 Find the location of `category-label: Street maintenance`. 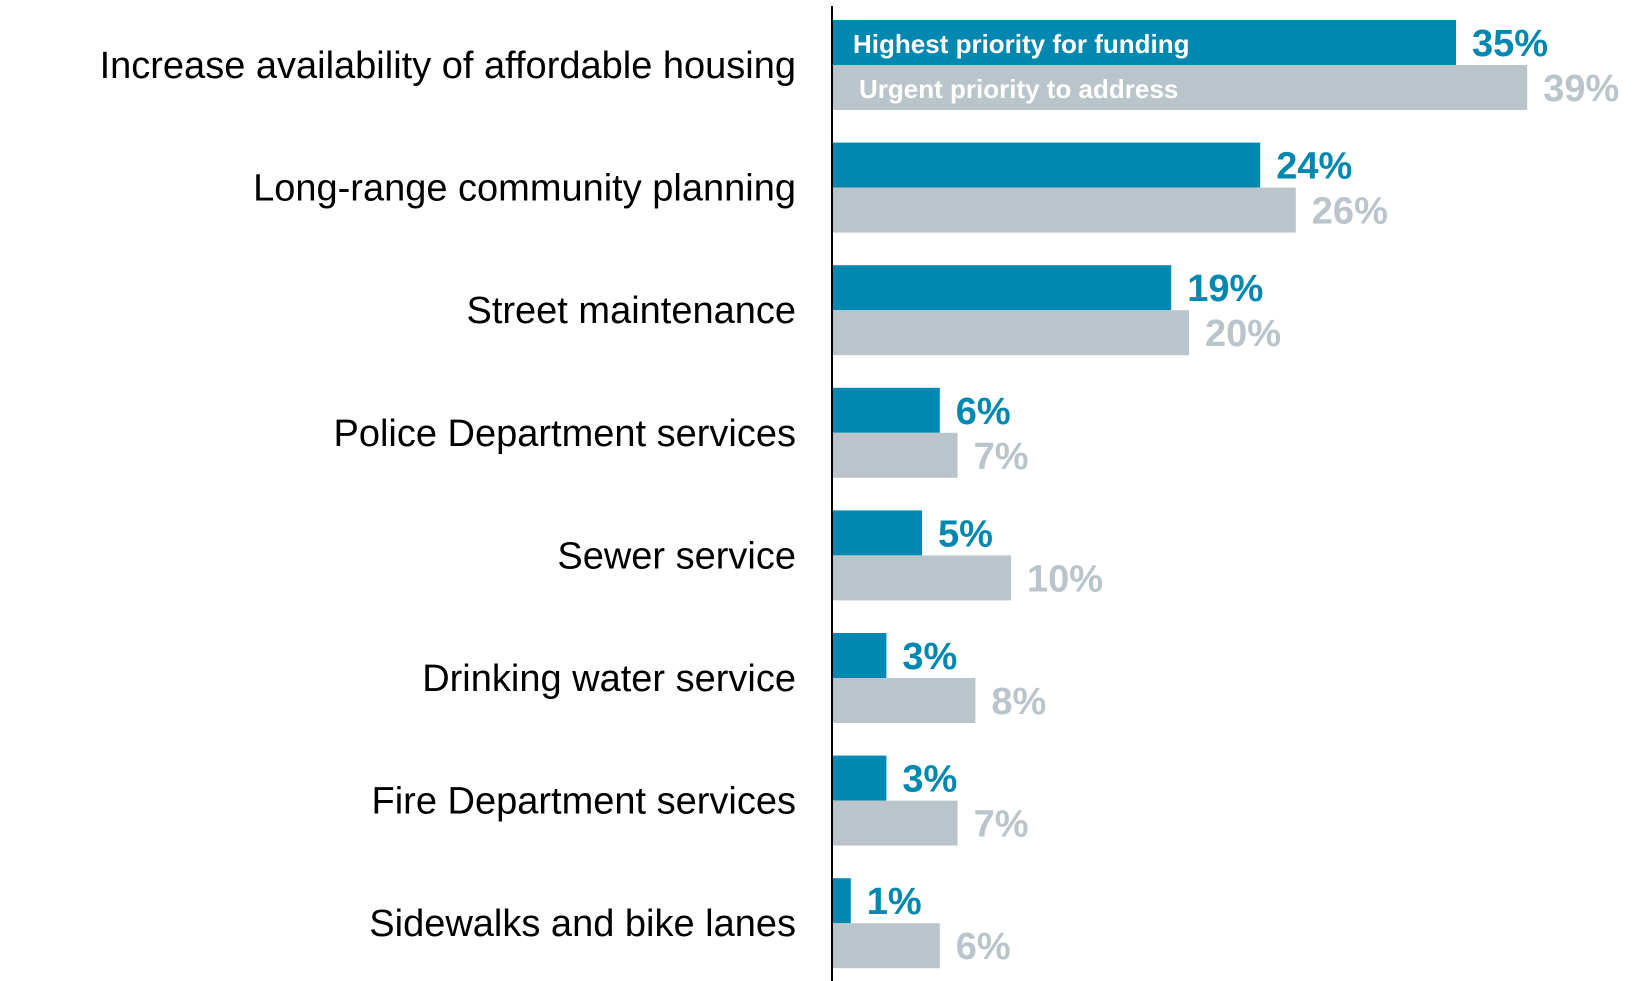

category-label: Street maintenance is located at coordinates (631, 311).